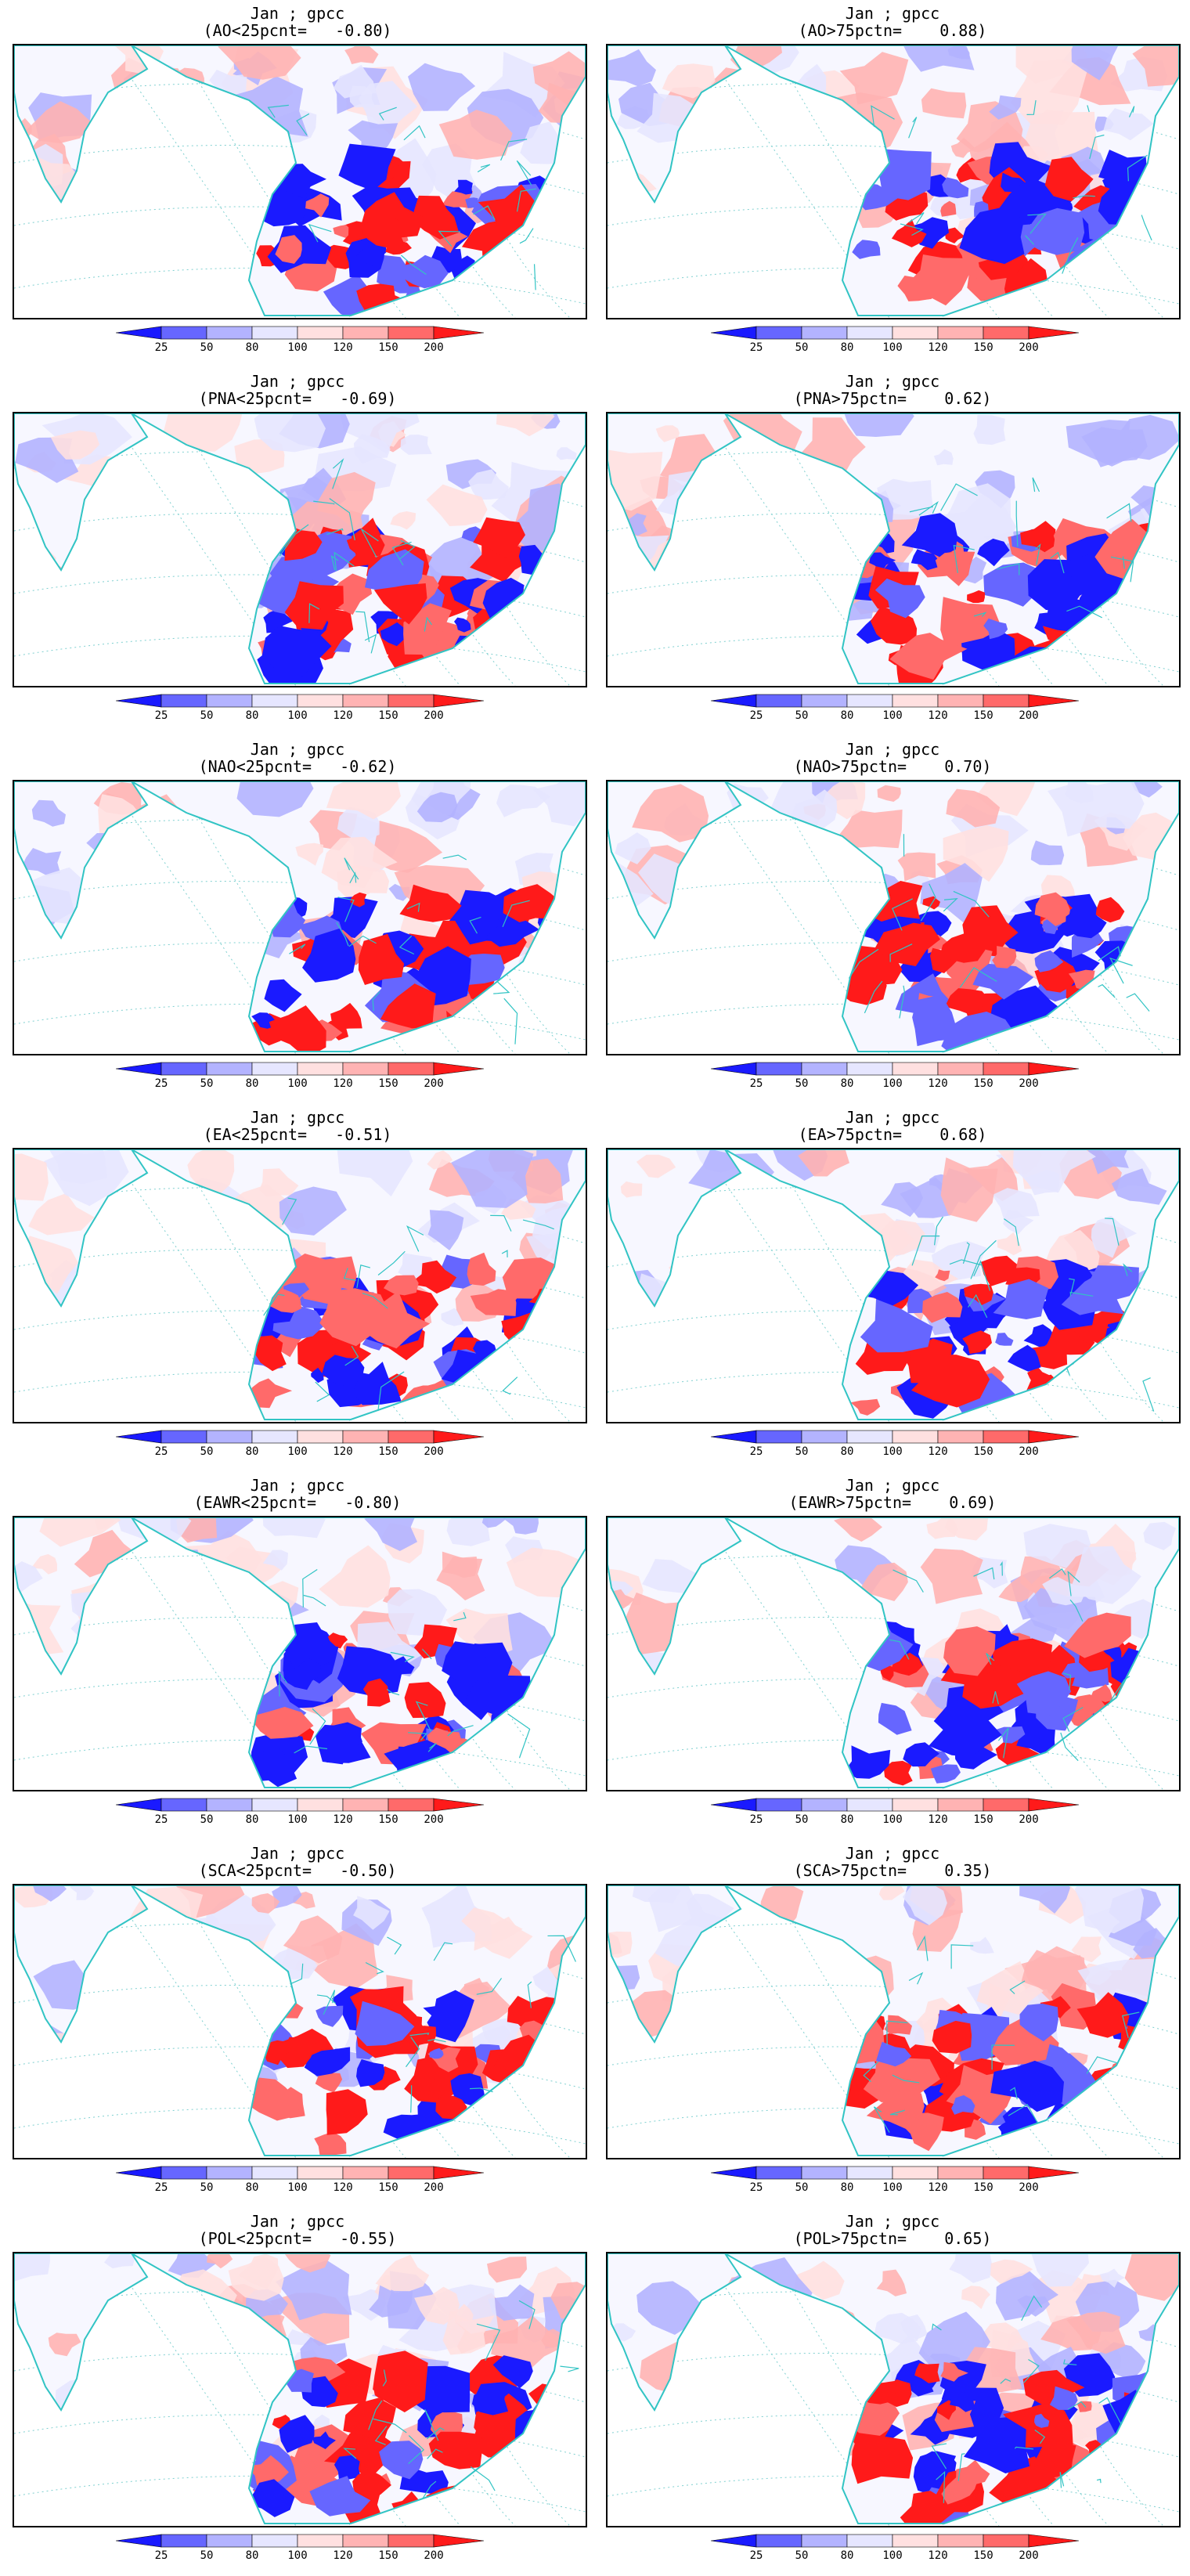 This screenshot has height=2576, width=1190. What do you see at coordinates (892, 30) in the screenshot?
I see `panel-title-line2: (AO>75pctn= 0.88)` at bounding box center [892, 30].